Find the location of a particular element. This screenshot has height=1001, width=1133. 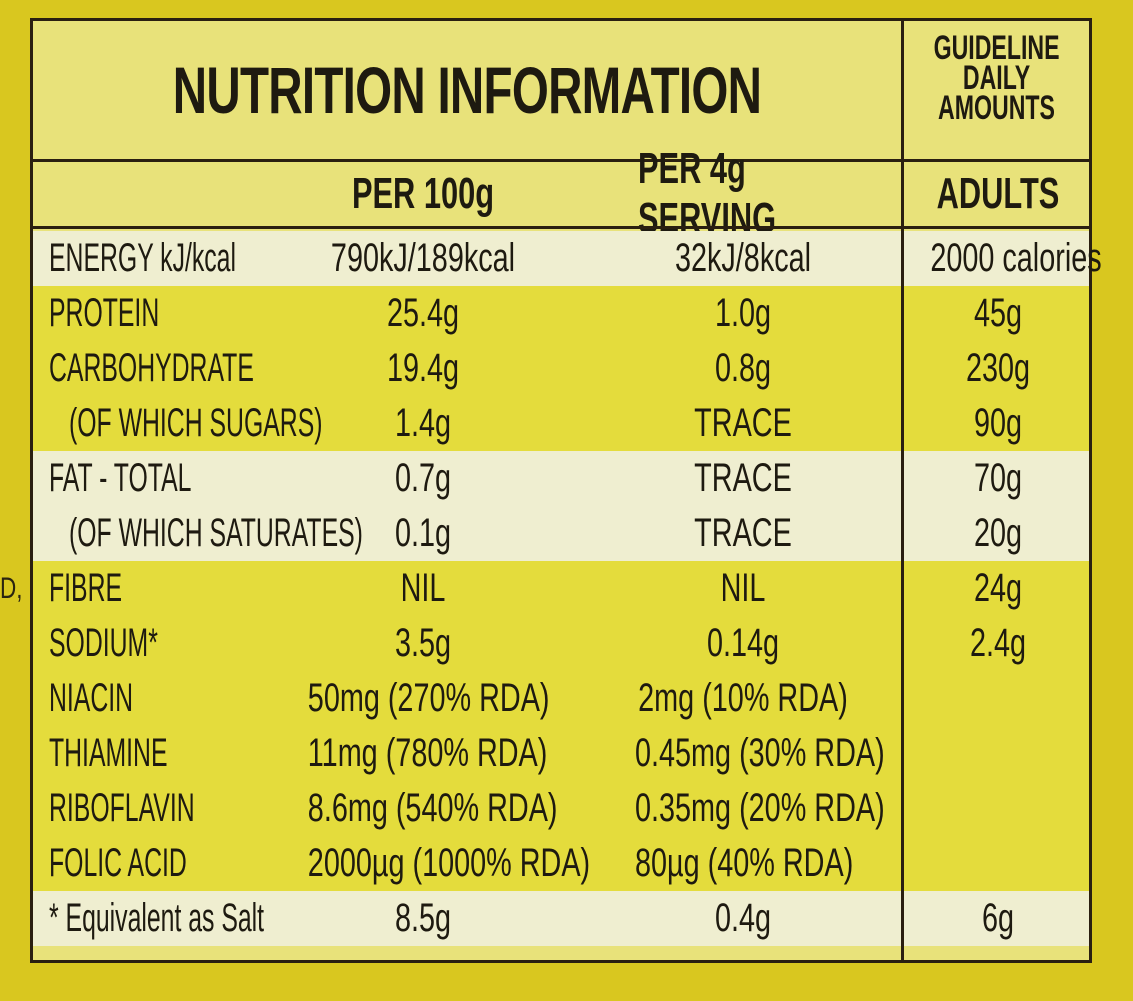

per-serving-value: 0.35mg (20% RDA) is located at coordinates (760, 808).